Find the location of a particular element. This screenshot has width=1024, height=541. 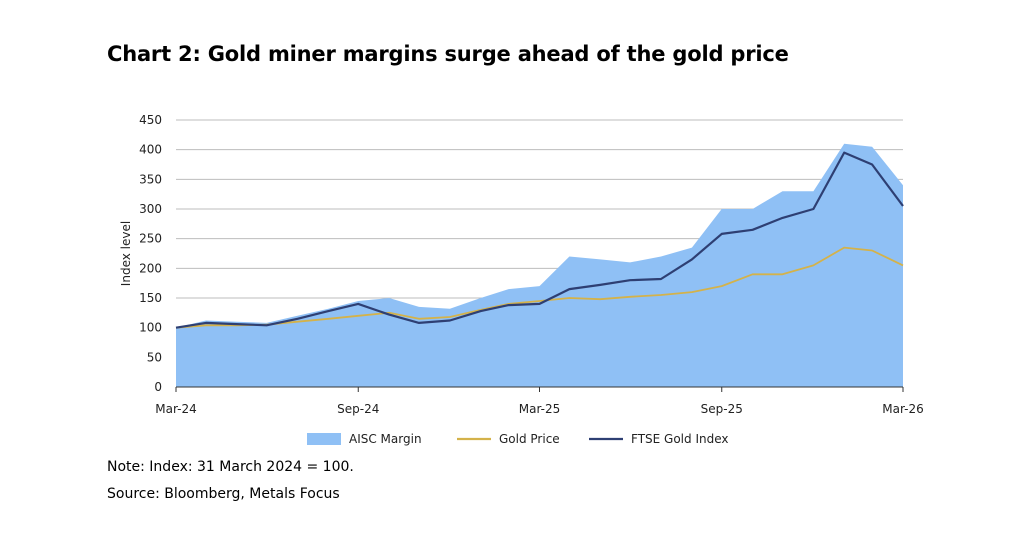

chart-source: Source: Bloomberg, Metals Focus is located at coordinates (223, 494).